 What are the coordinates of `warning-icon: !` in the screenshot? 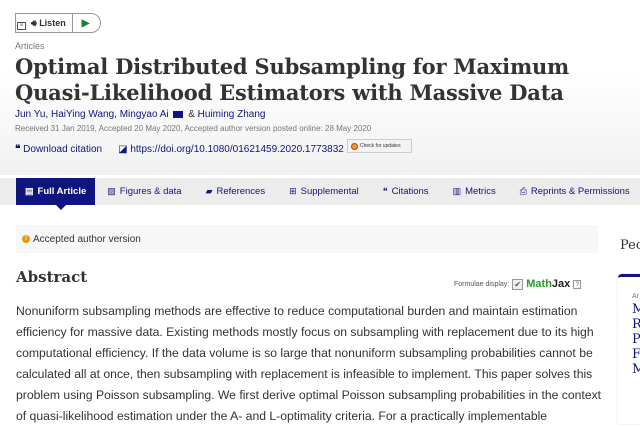 It's located at (26, 239).